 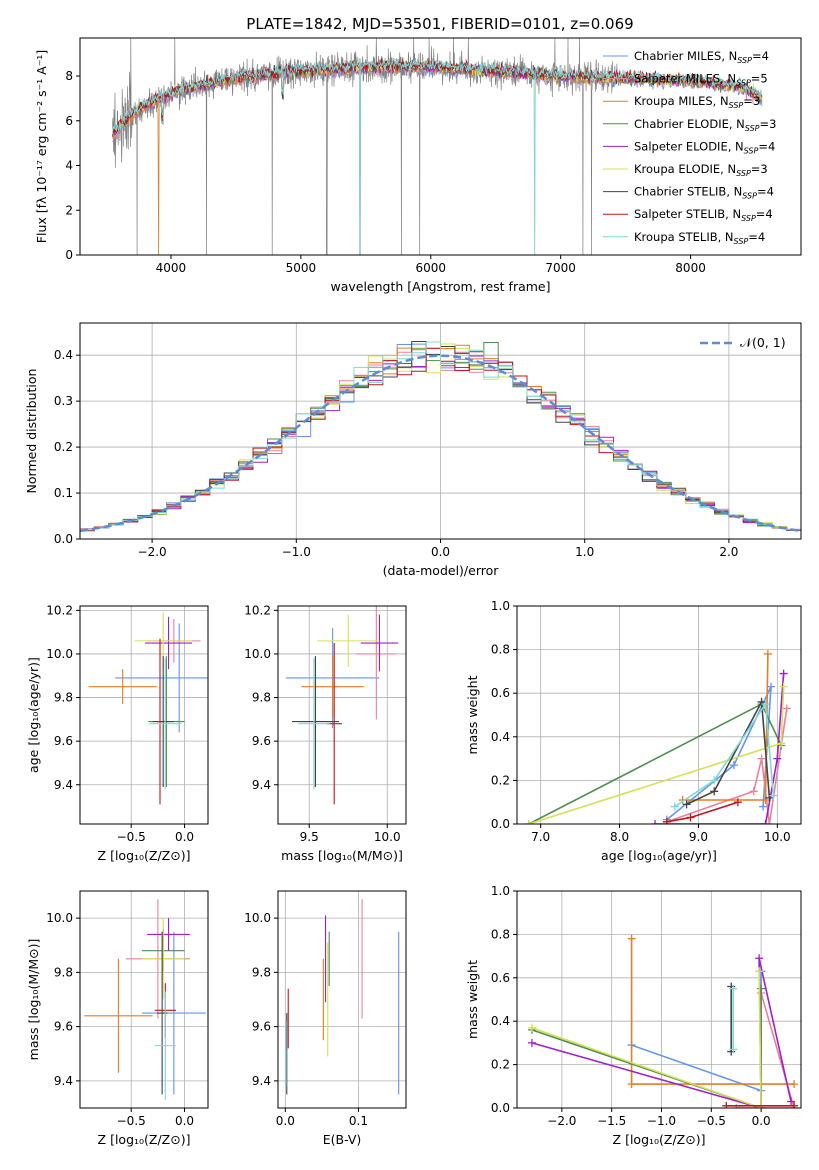 I want to click on x-tick-label: −2.0, so click(x=561, y=1121).